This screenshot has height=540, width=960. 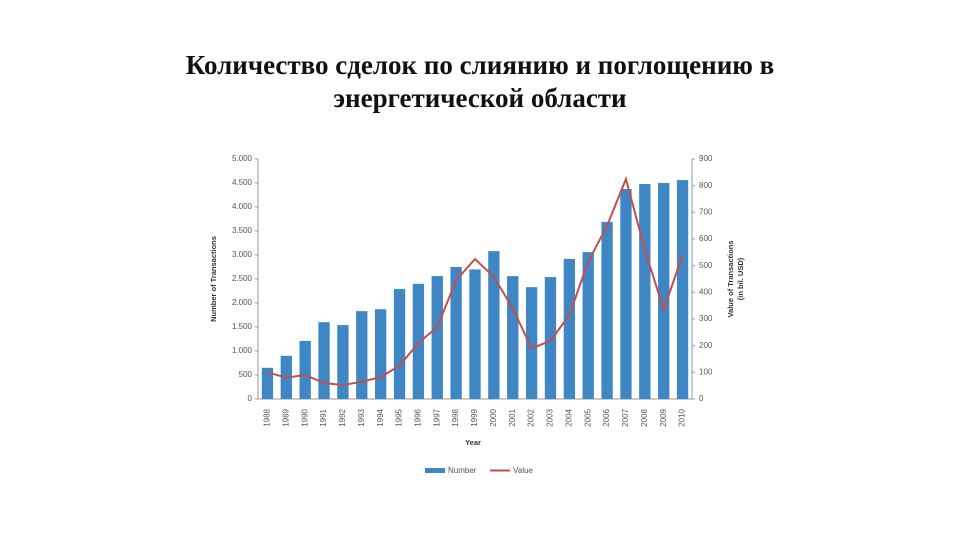 What do you see at coordinates (436, 417) in the screenshot?
I see `x-tick-label: 1997` at bounding box center [436, 417].